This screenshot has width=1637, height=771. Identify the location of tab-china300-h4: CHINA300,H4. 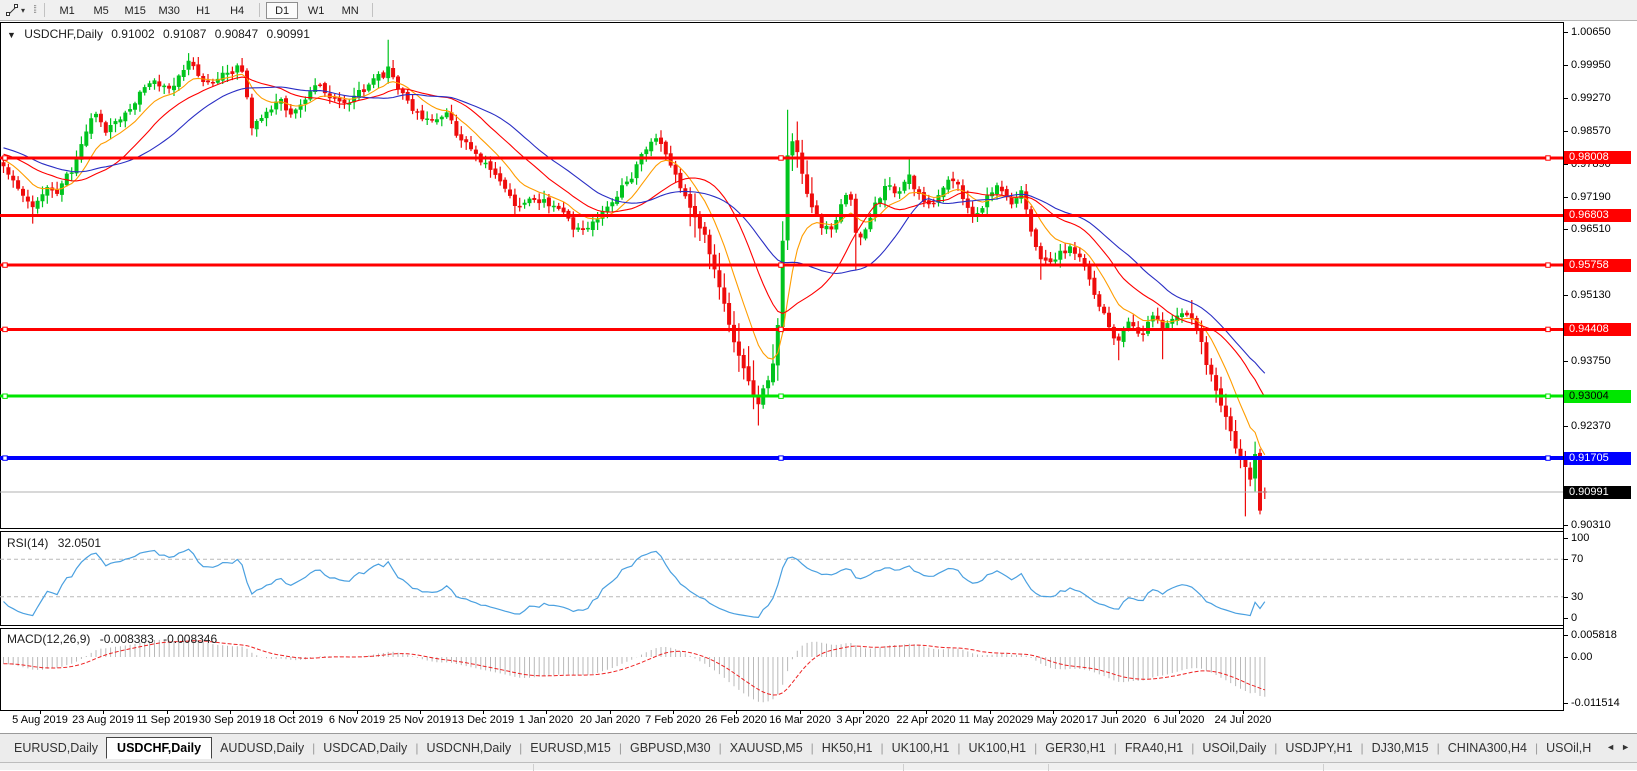
(1487, 748).